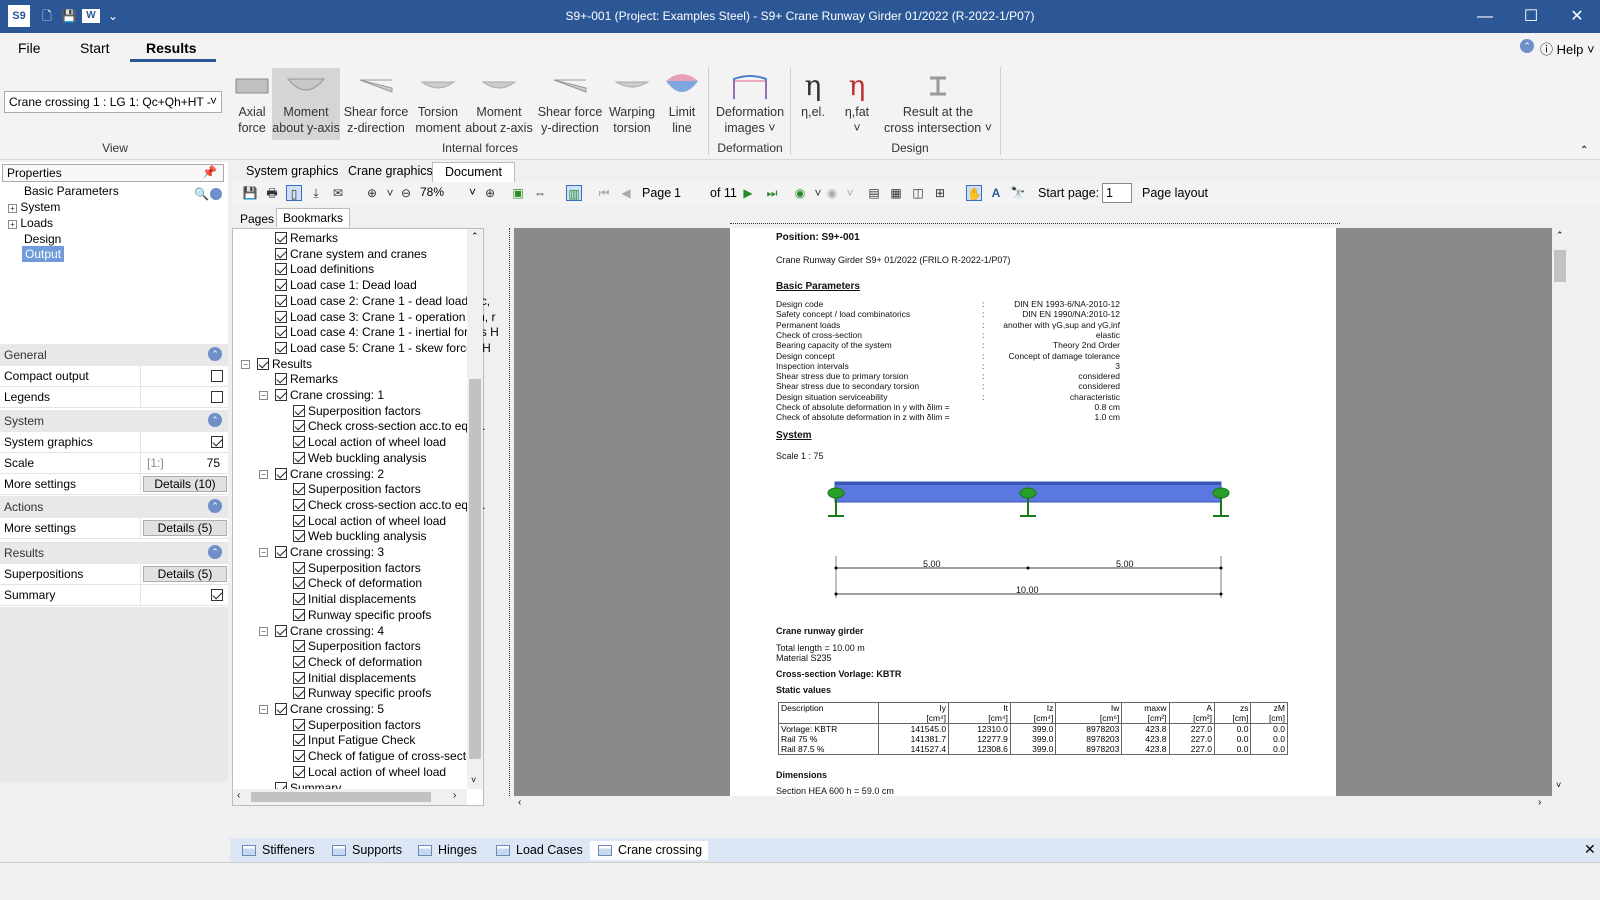  I want to click on close-panel-icon: ✕, so click(1590, 849).